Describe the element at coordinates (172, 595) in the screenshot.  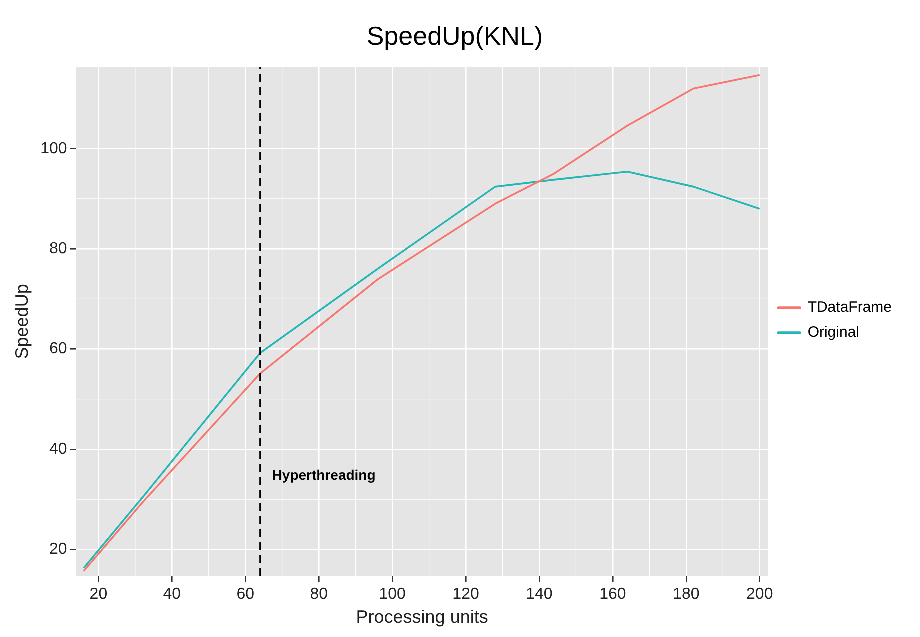
I see `x-tick-label: 40` at that location.